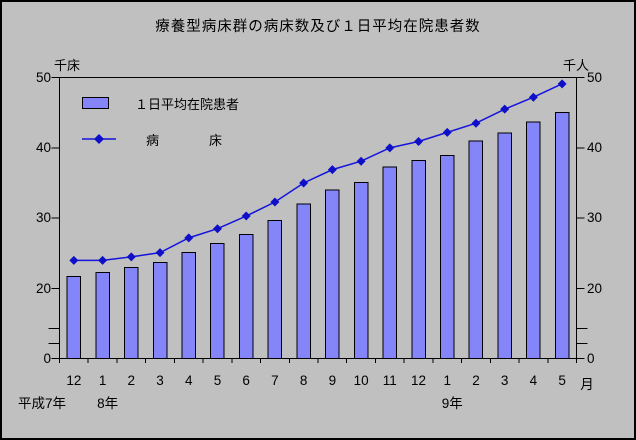  I want to click on x-axis-month-suffix: 月, so click(587, 384).